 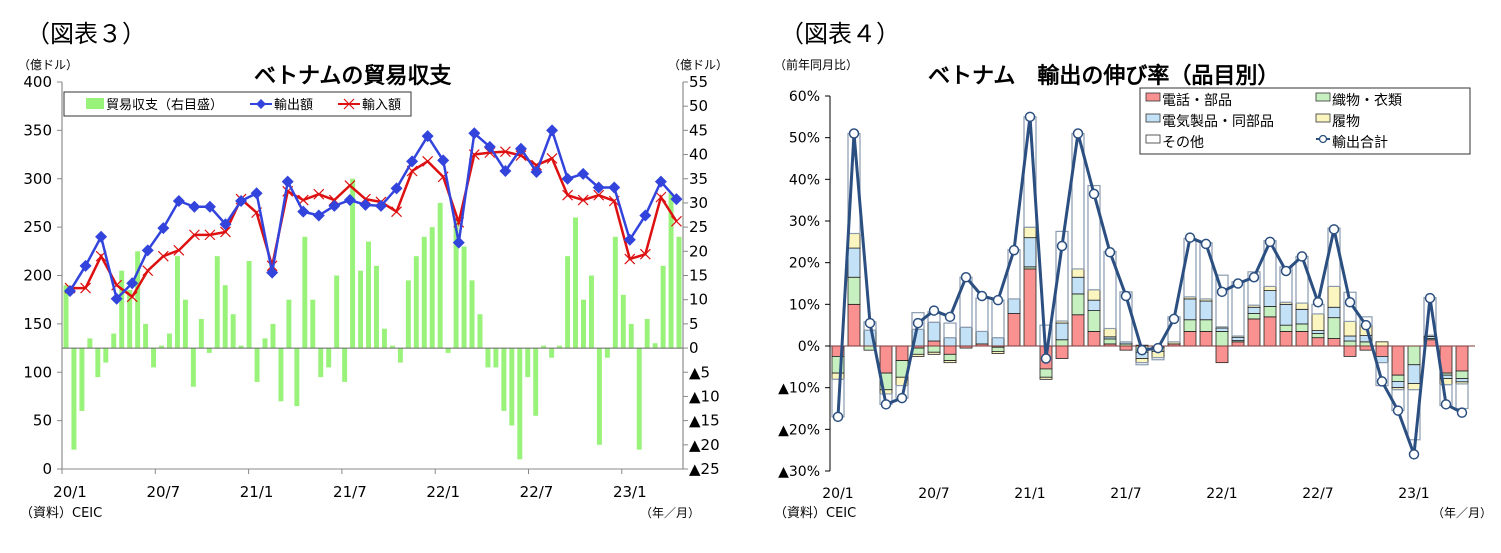 I want to click on chart2-x-tick-label: 20/7, so click(x=933, y=494).